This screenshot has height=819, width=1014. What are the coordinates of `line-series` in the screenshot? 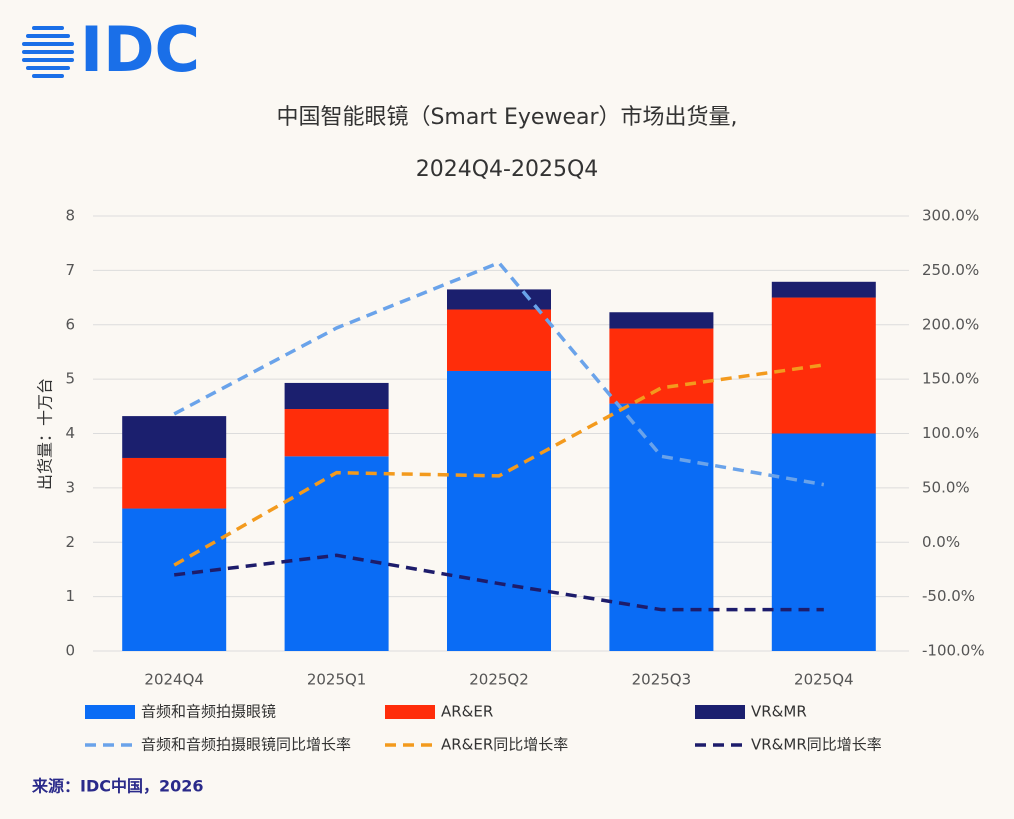 It's located at (498, 582).